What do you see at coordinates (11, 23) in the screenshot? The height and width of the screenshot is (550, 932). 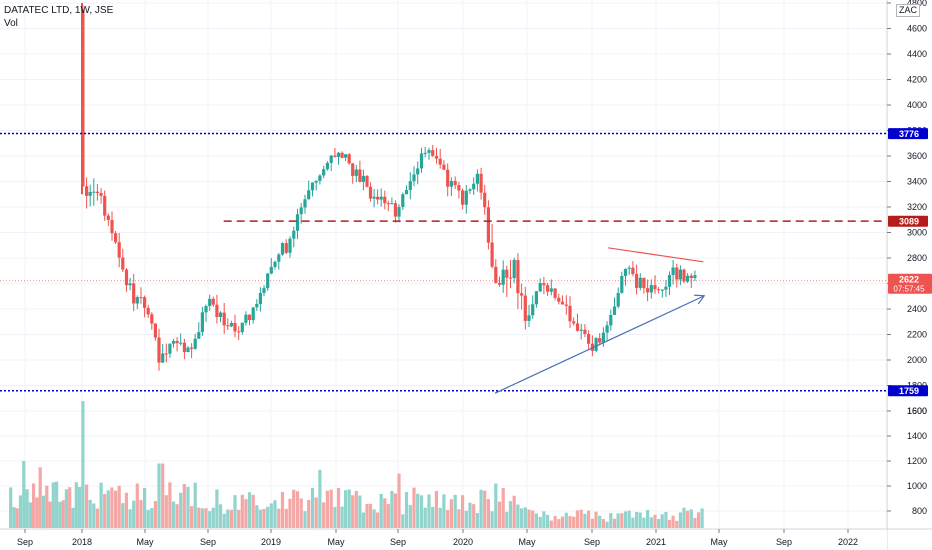 I see `volume-label: Vol` at bounding box center [11, 23].